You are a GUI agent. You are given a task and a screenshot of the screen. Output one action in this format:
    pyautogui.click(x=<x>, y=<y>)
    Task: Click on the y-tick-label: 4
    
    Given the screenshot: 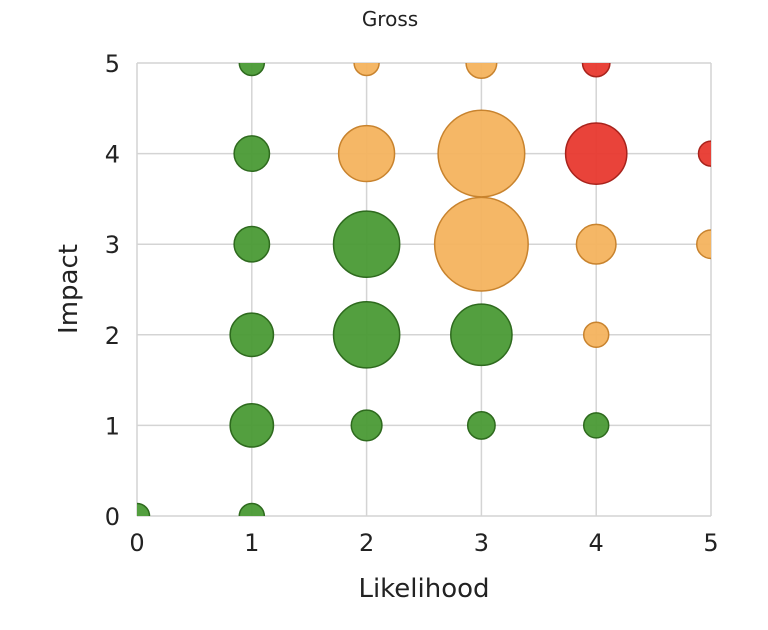 What is the action you would take?
    pyautogui.click(x=112, y=155)
    